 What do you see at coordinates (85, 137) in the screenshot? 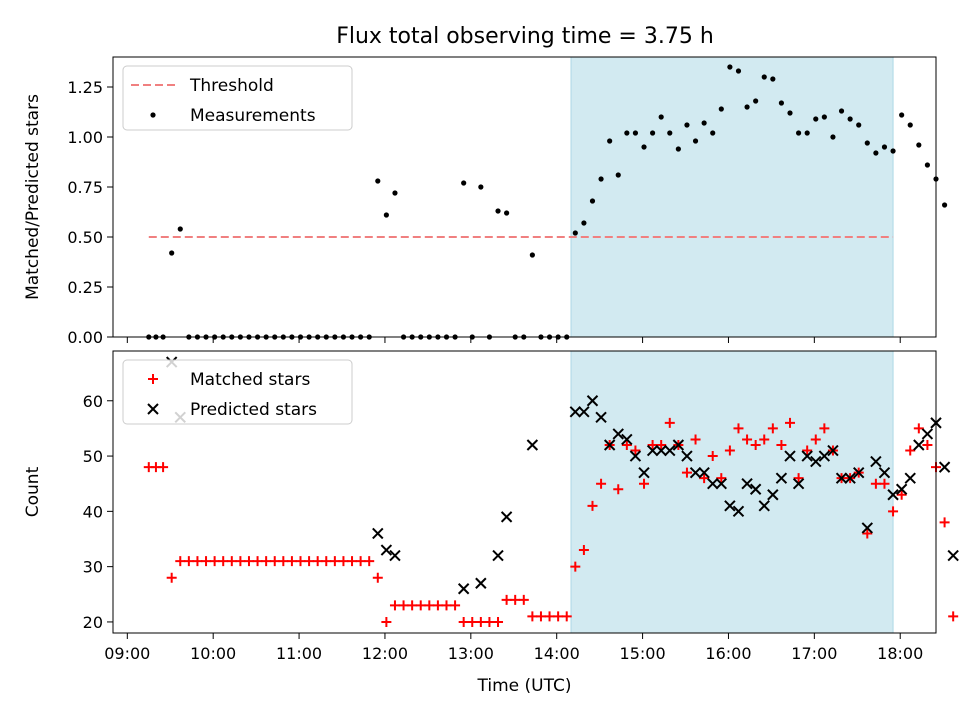
I see `y-tick-label: 1.00` at bounding box center [85, 137].